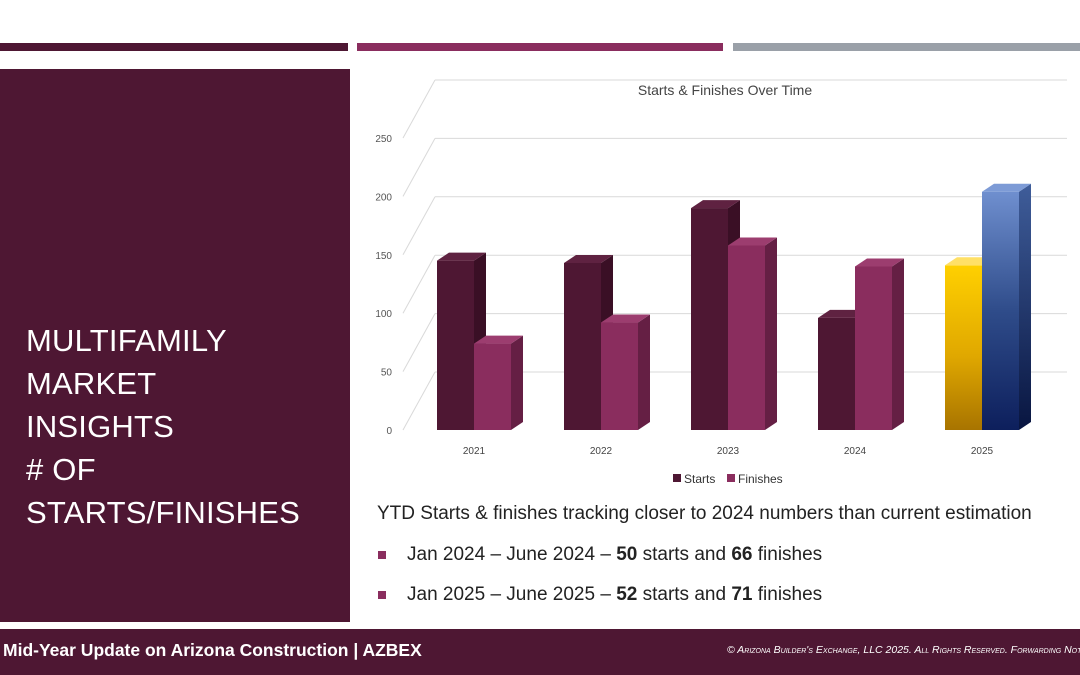  What do you see at coordinates (699, 479) in the screenshot?
I see `legend-label-starts: Starts` at bounding box center [699, 479].